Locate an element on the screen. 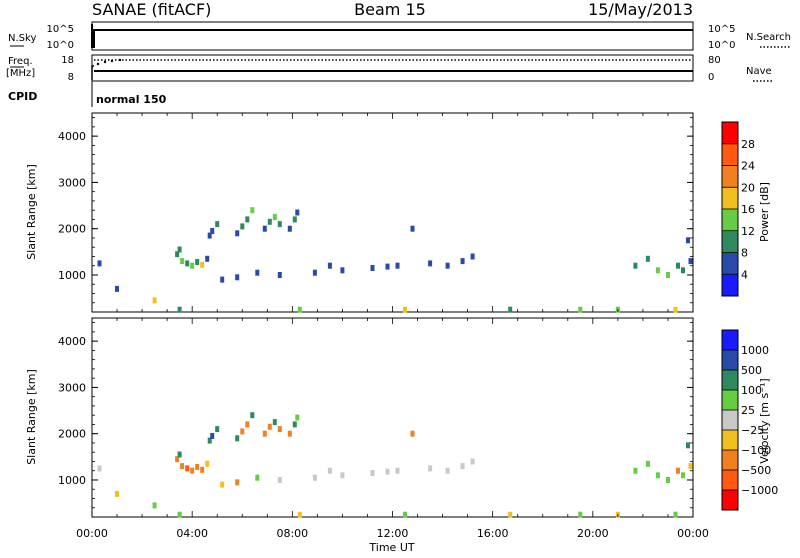 The image size is (800, 558). colorbar-tick-label: 1000 is located at coordinates (755, 350).